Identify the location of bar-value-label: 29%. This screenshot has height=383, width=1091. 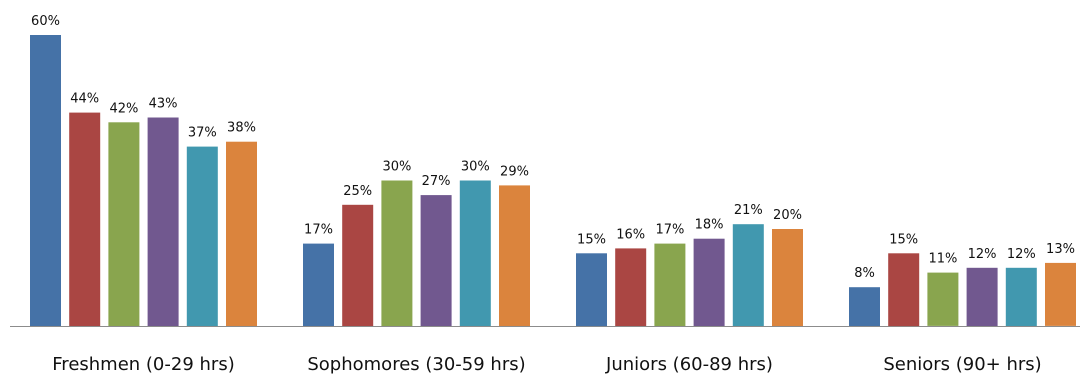
(514, 171).